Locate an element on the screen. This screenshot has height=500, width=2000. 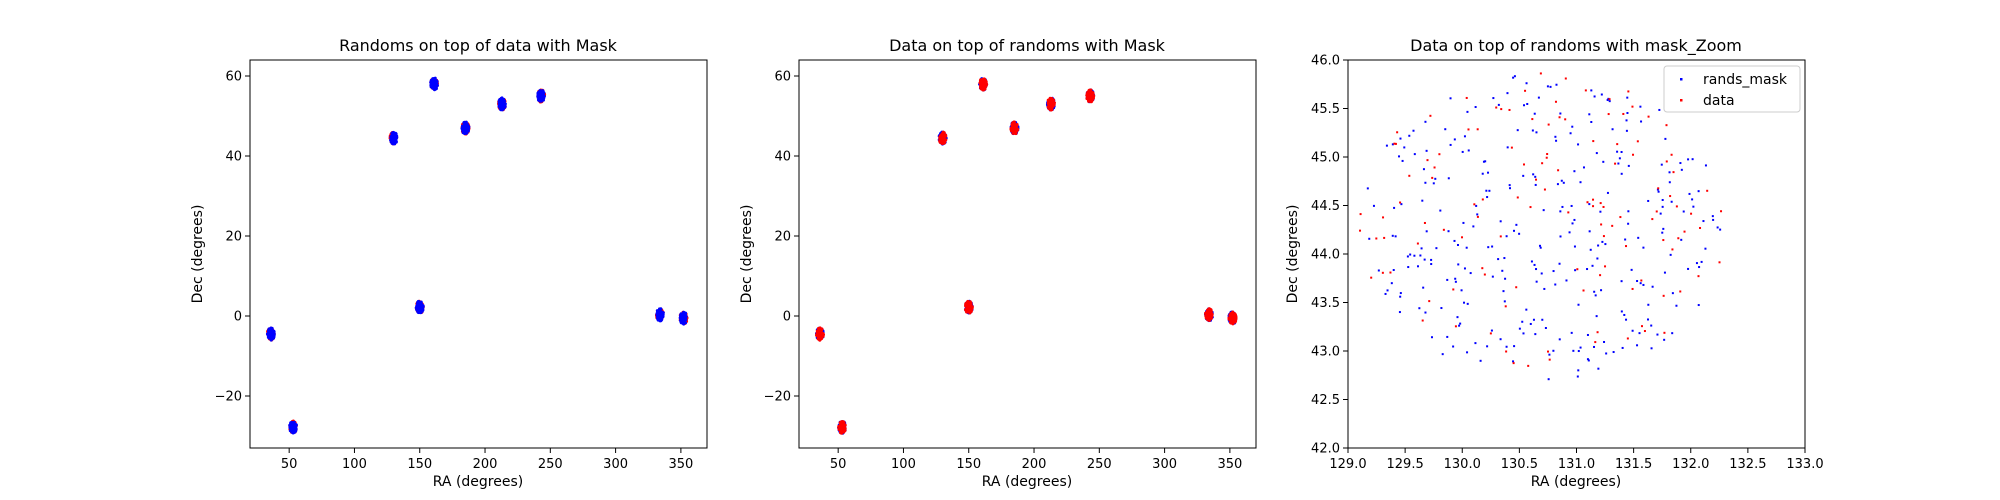
panel-3-x-tick-label: 131.5 is located at coordinates (1633, 464).